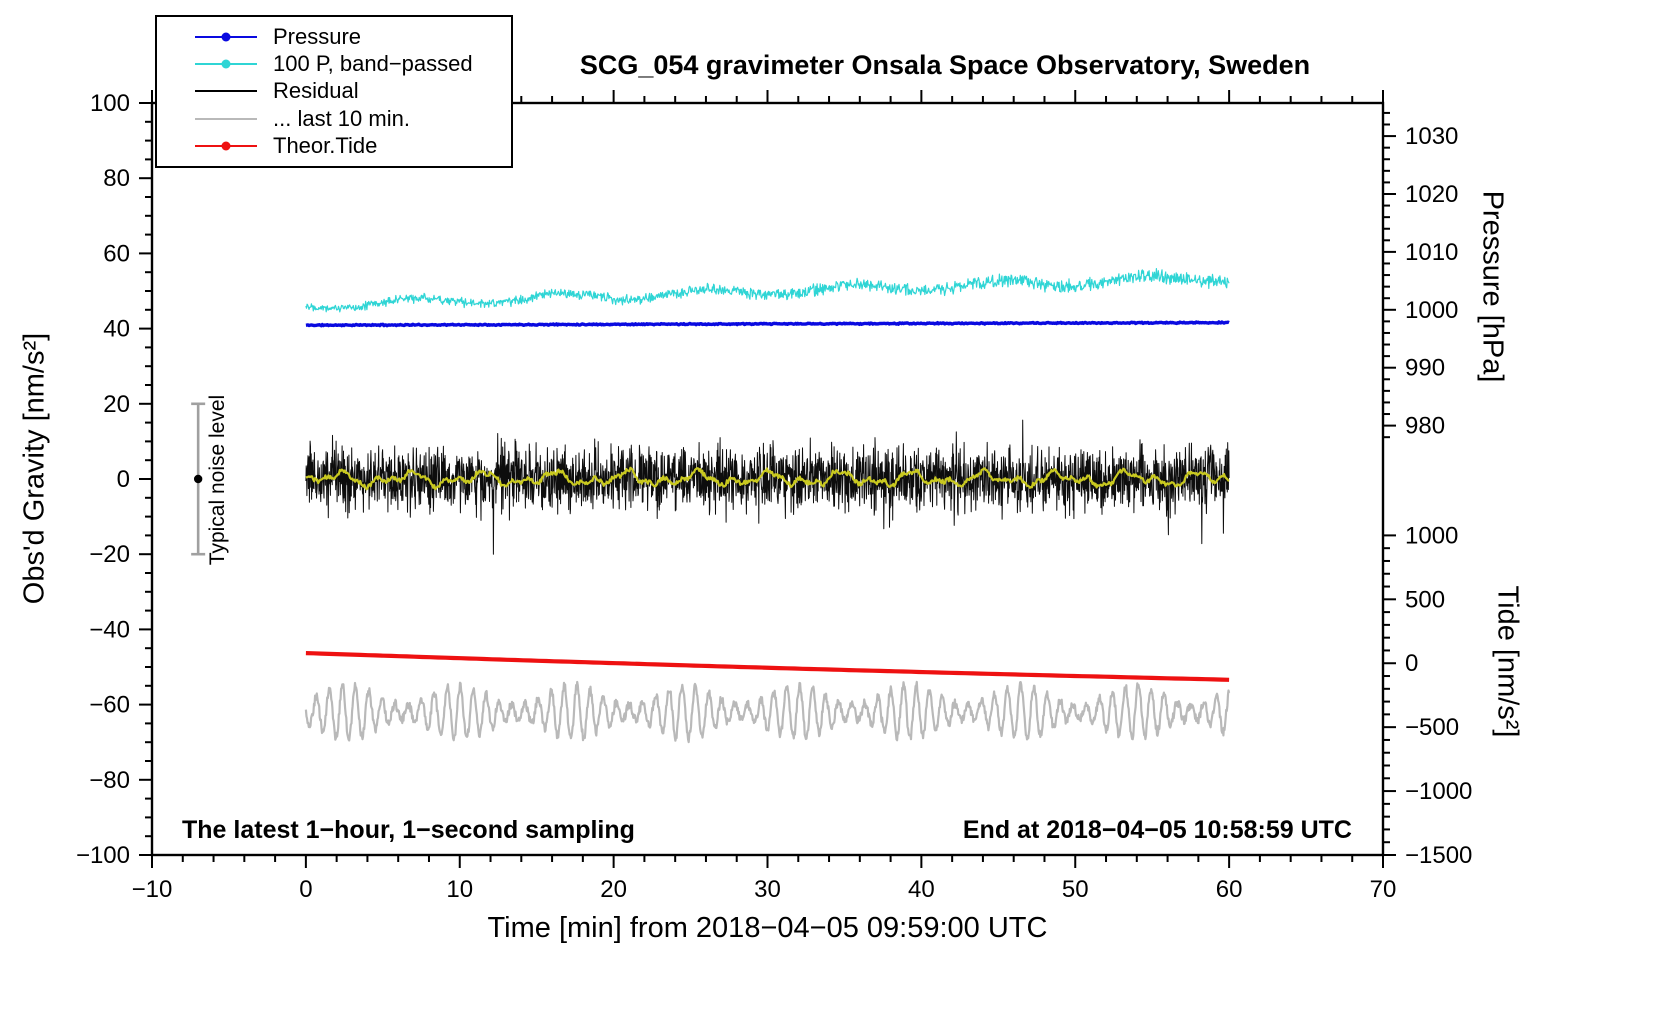 The width and height of the screenshot is (1660, 1020). I want to click on legend-label: ... last 10 min., so click(341, 118).